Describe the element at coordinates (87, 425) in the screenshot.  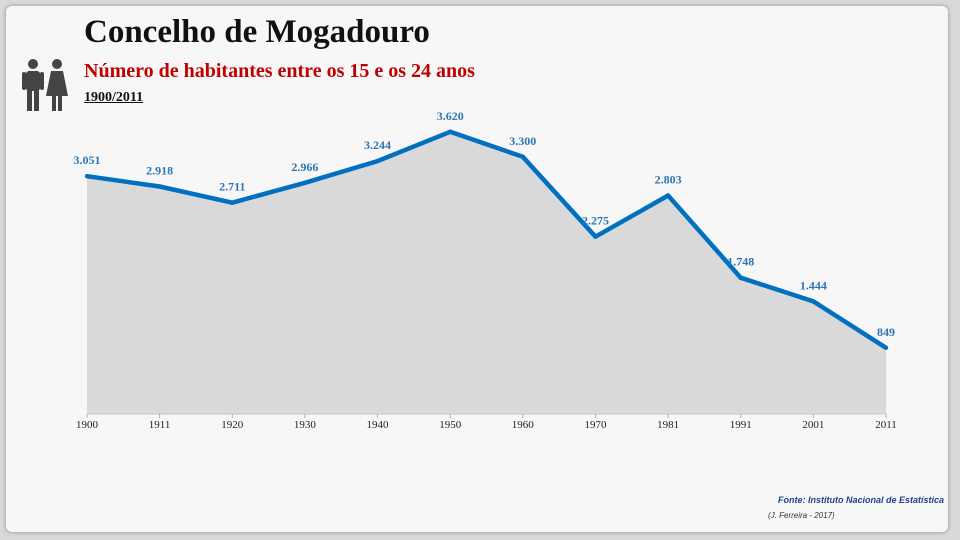
I see `x-tick-label: 1900` at that location.